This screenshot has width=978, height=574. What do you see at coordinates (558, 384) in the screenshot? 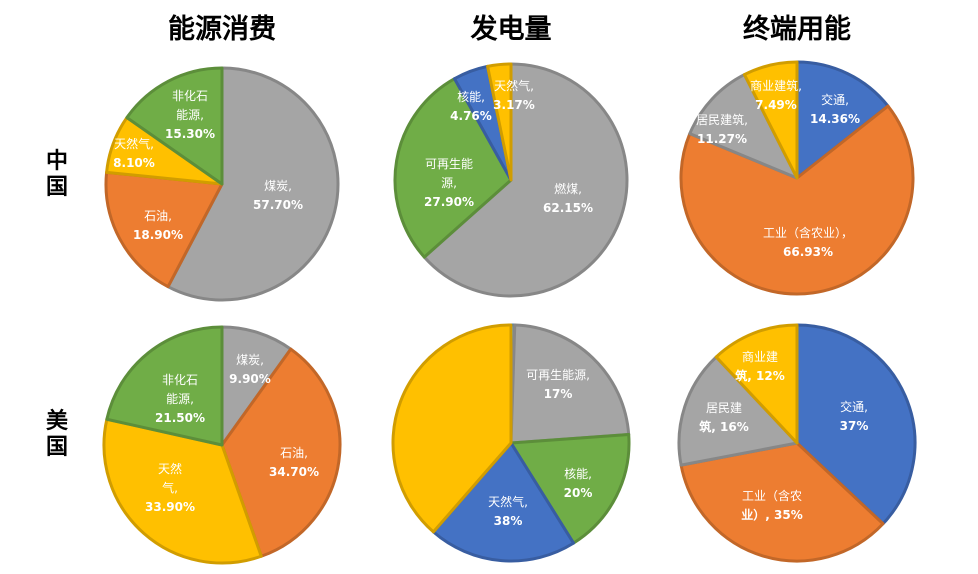
I see `slice-label: 可再生能源, 17%` at bounding box center [558, 384].